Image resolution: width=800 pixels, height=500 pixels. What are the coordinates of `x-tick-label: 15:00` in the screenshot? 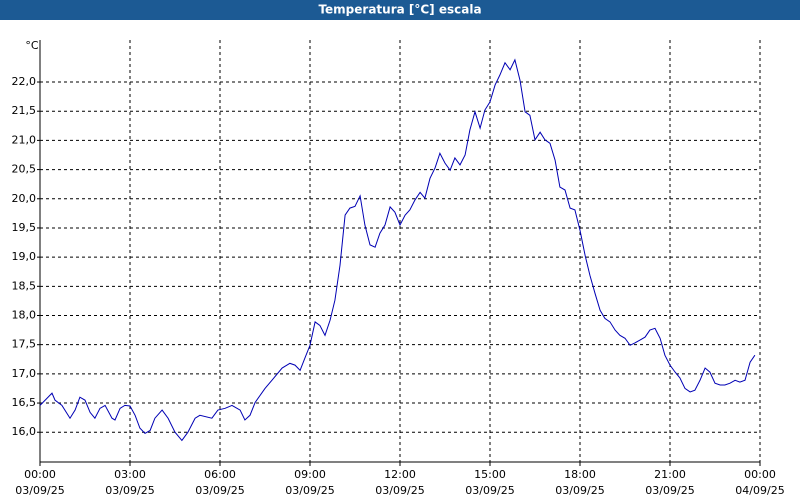 It's located at (490, 474).